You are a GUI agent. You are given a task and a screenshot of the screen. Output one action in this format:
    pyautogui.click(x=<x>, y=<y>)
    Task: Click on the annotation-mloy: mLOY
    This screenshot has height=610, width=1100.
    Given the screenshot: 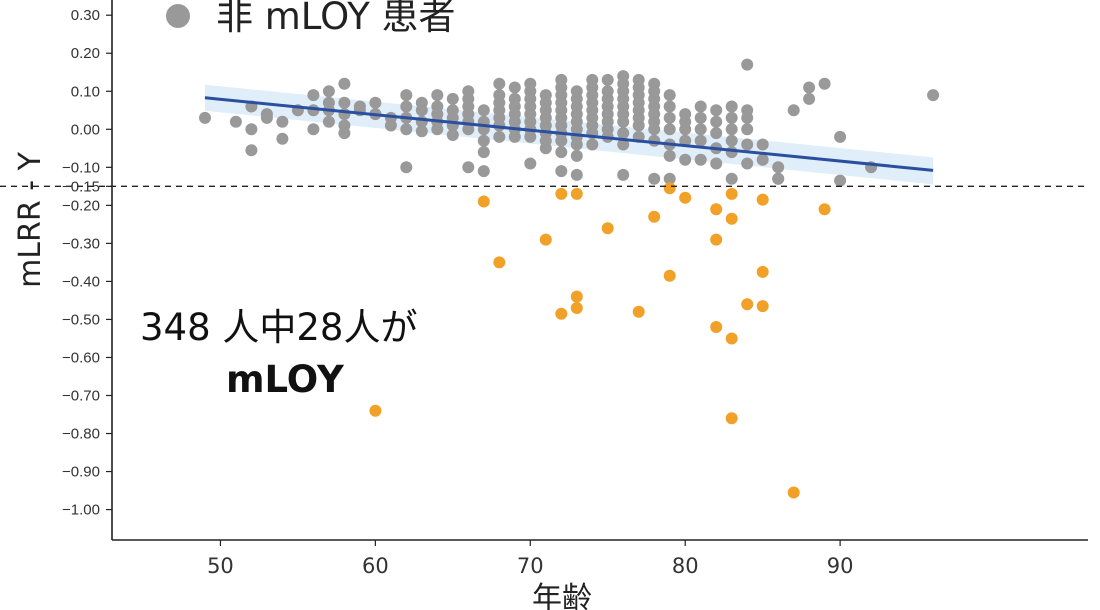 What is the action you would take?
    pyautogui.click(x=285, y=379)
    